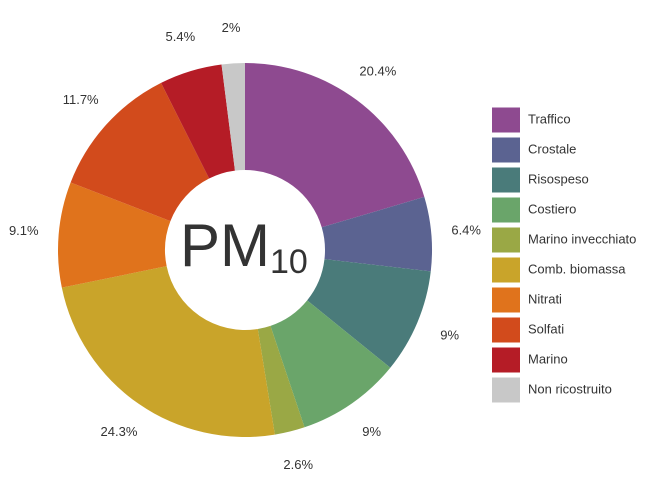 The height and width of the screenshot is (481, 648). What do you see at coordinates (570, 388) in the screenshot?
I see `legend-label: Non ricostruito` at bounding box center [570, 388].